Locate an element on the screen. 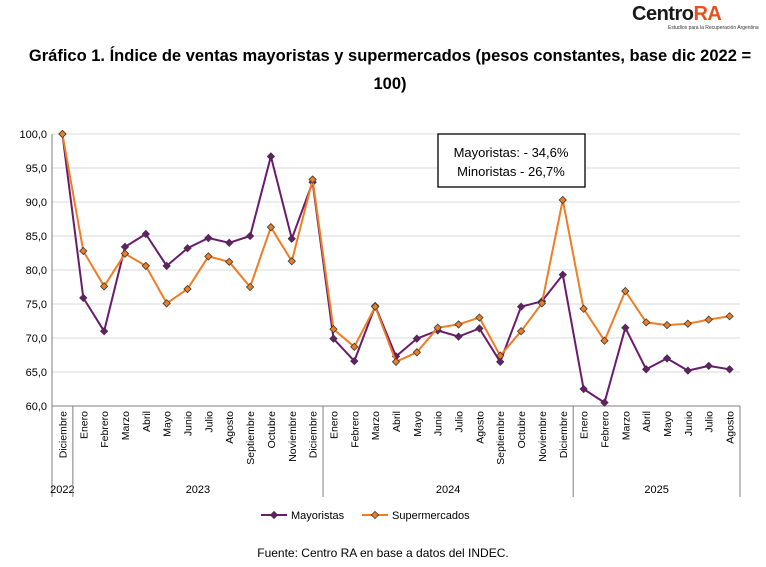 The width and height of the screenshot is (766, 567). logo-brand: Centro is located at coordinates (663, 14).